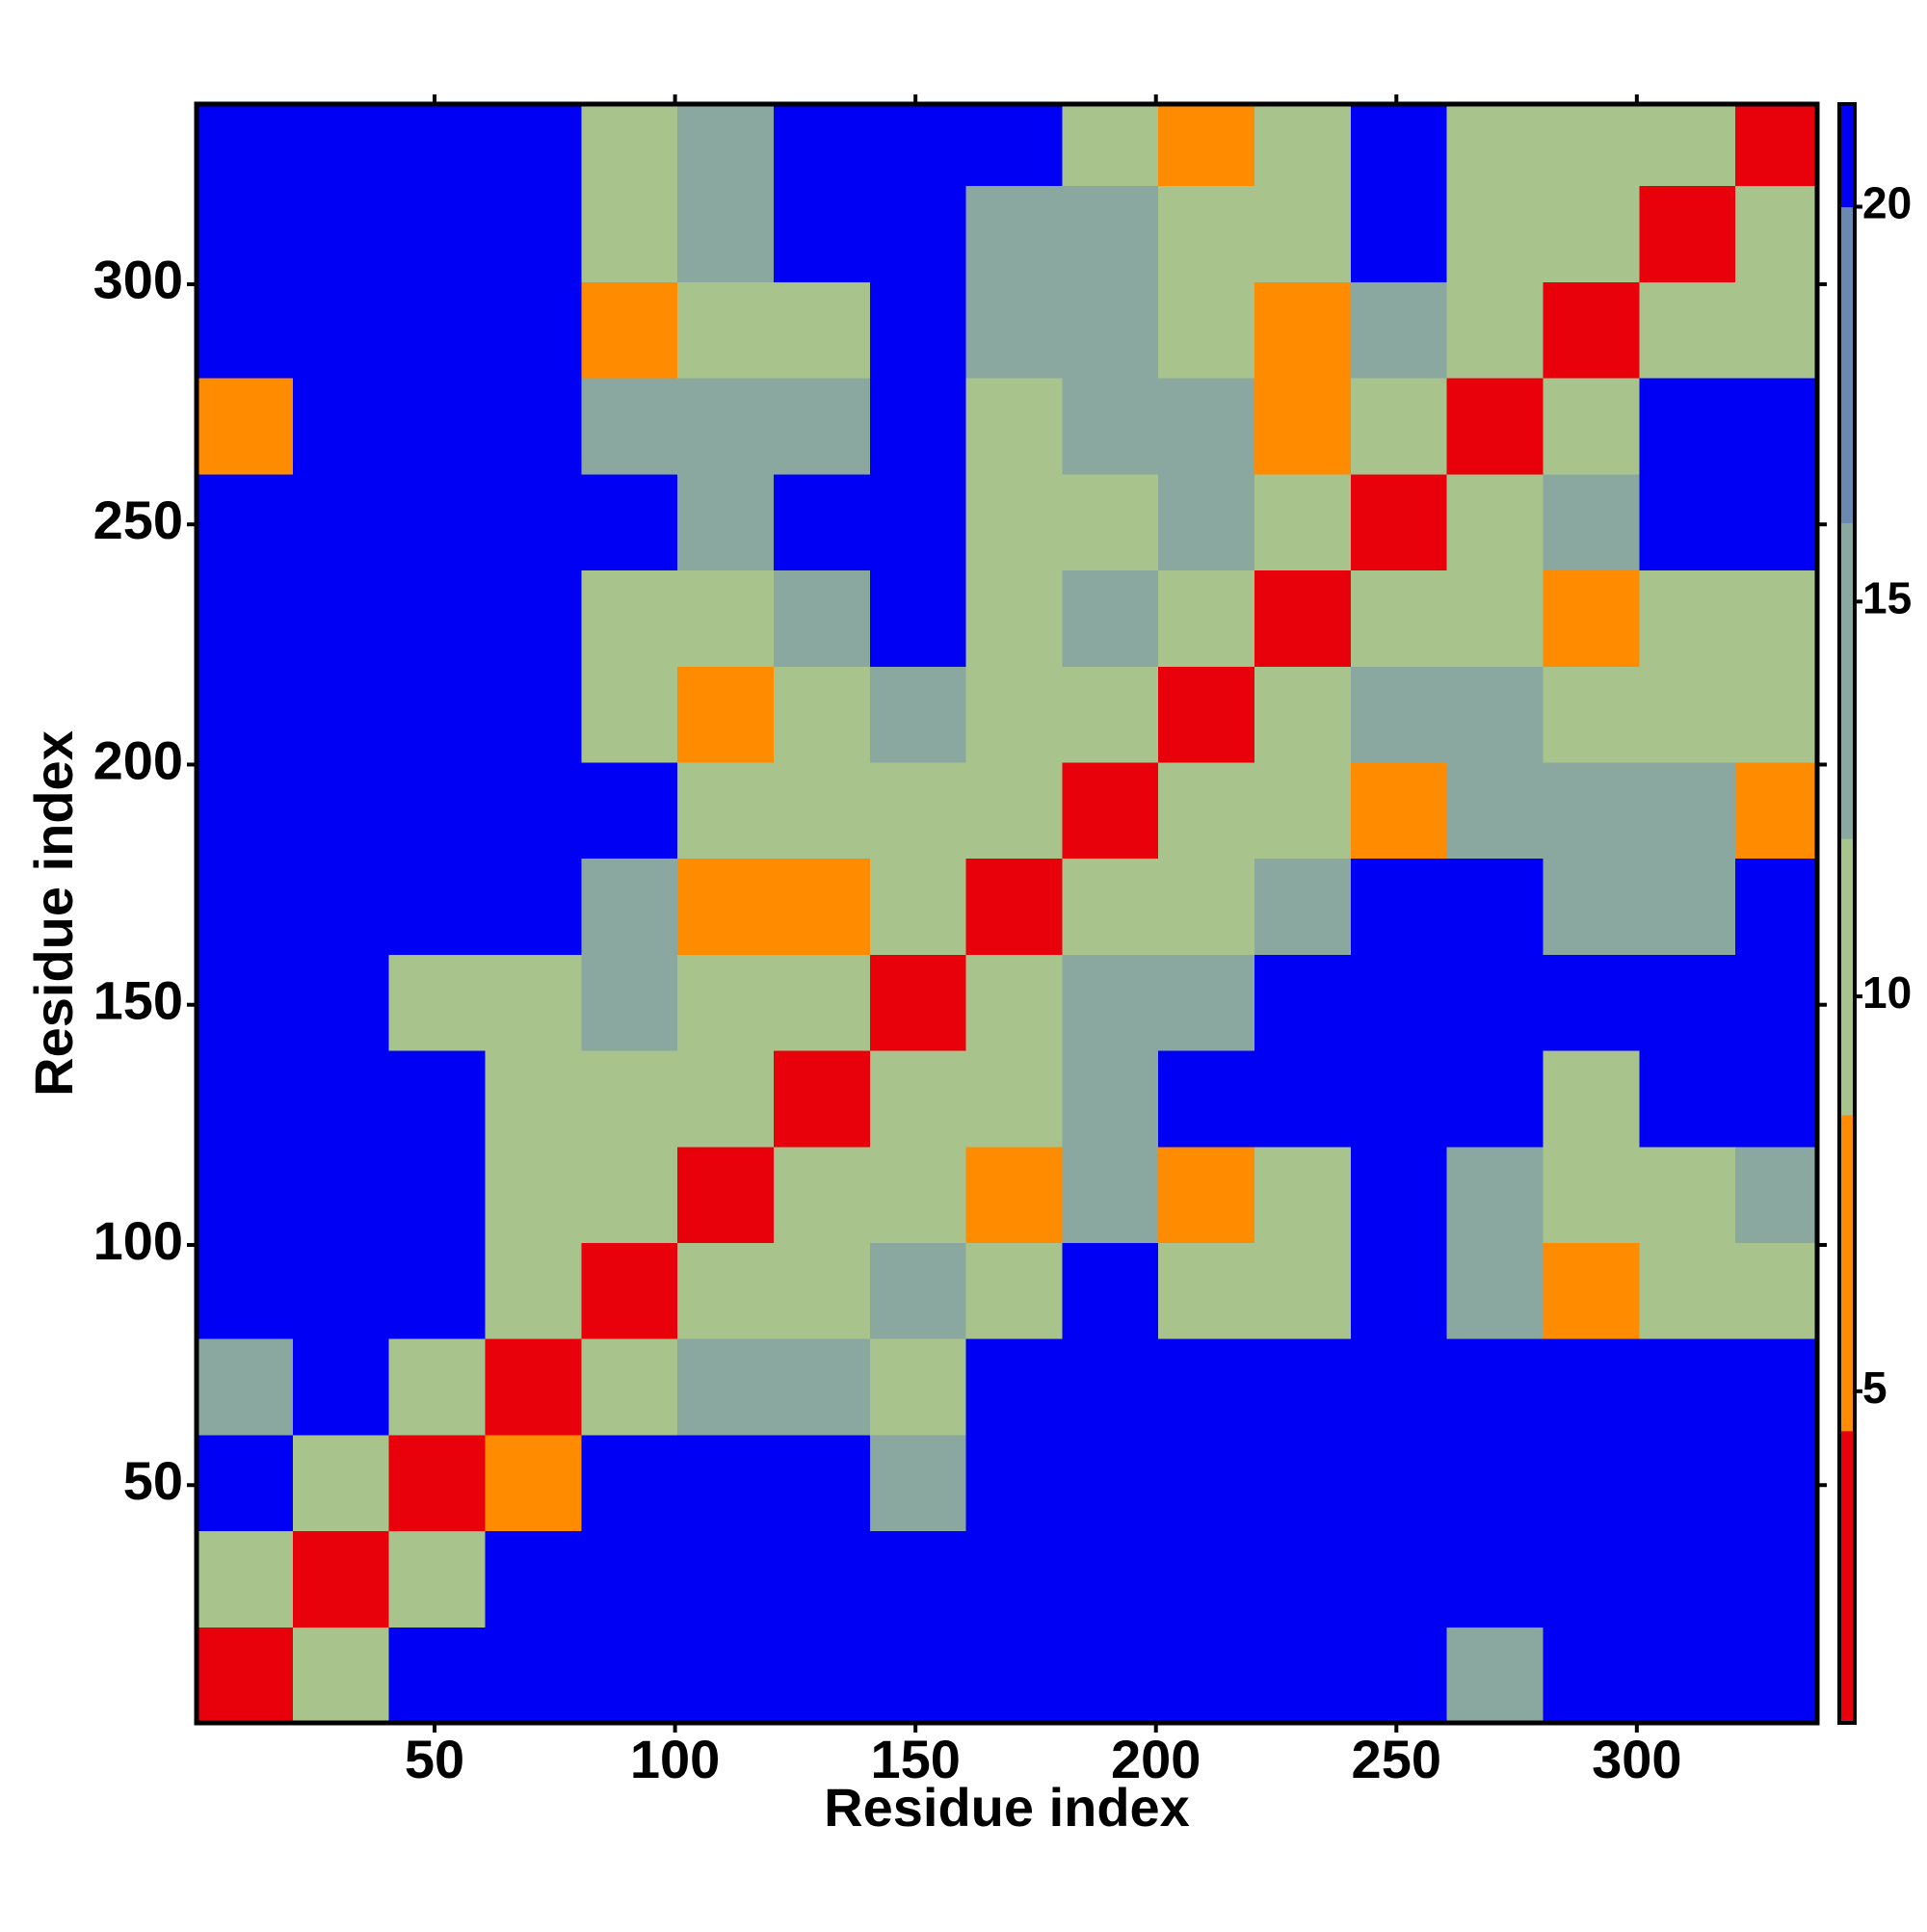 This screenshot has width=1927, height=1932. Describe the element at coordinates (138, 520) in the screenshot. I see `y-tick-label: 250` at that location.